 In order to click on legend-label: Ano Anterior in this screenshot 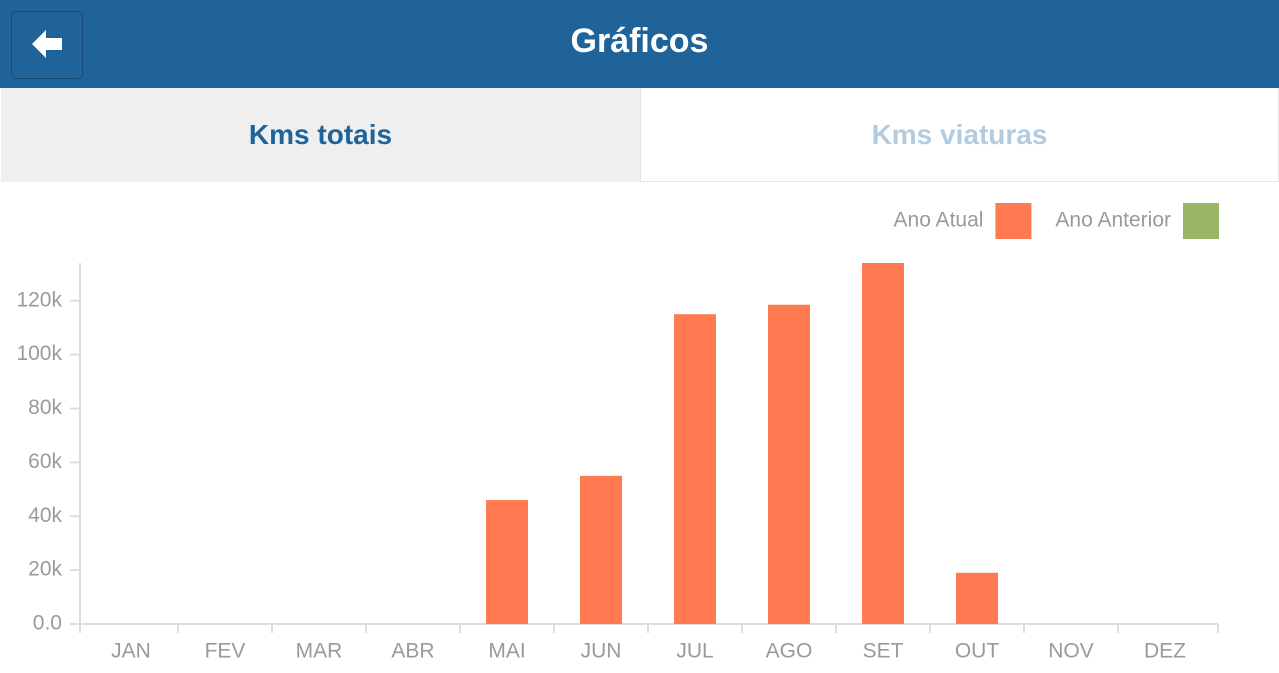, I will do `click(1113, 220)`.